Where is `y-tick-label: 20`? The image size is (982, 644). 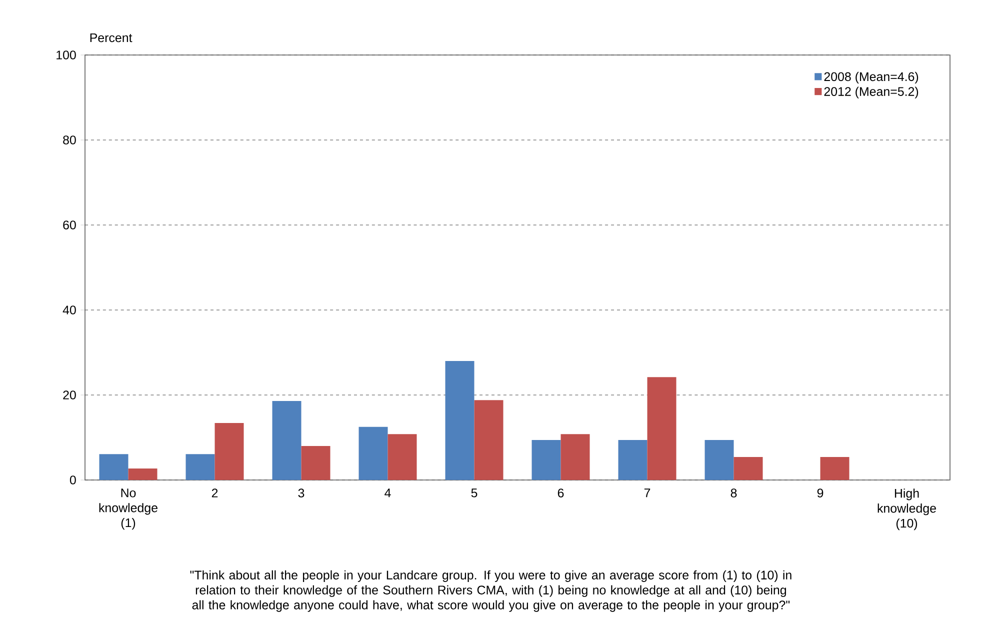
y-tick-label: 20 is located at coordinates (69, 395).